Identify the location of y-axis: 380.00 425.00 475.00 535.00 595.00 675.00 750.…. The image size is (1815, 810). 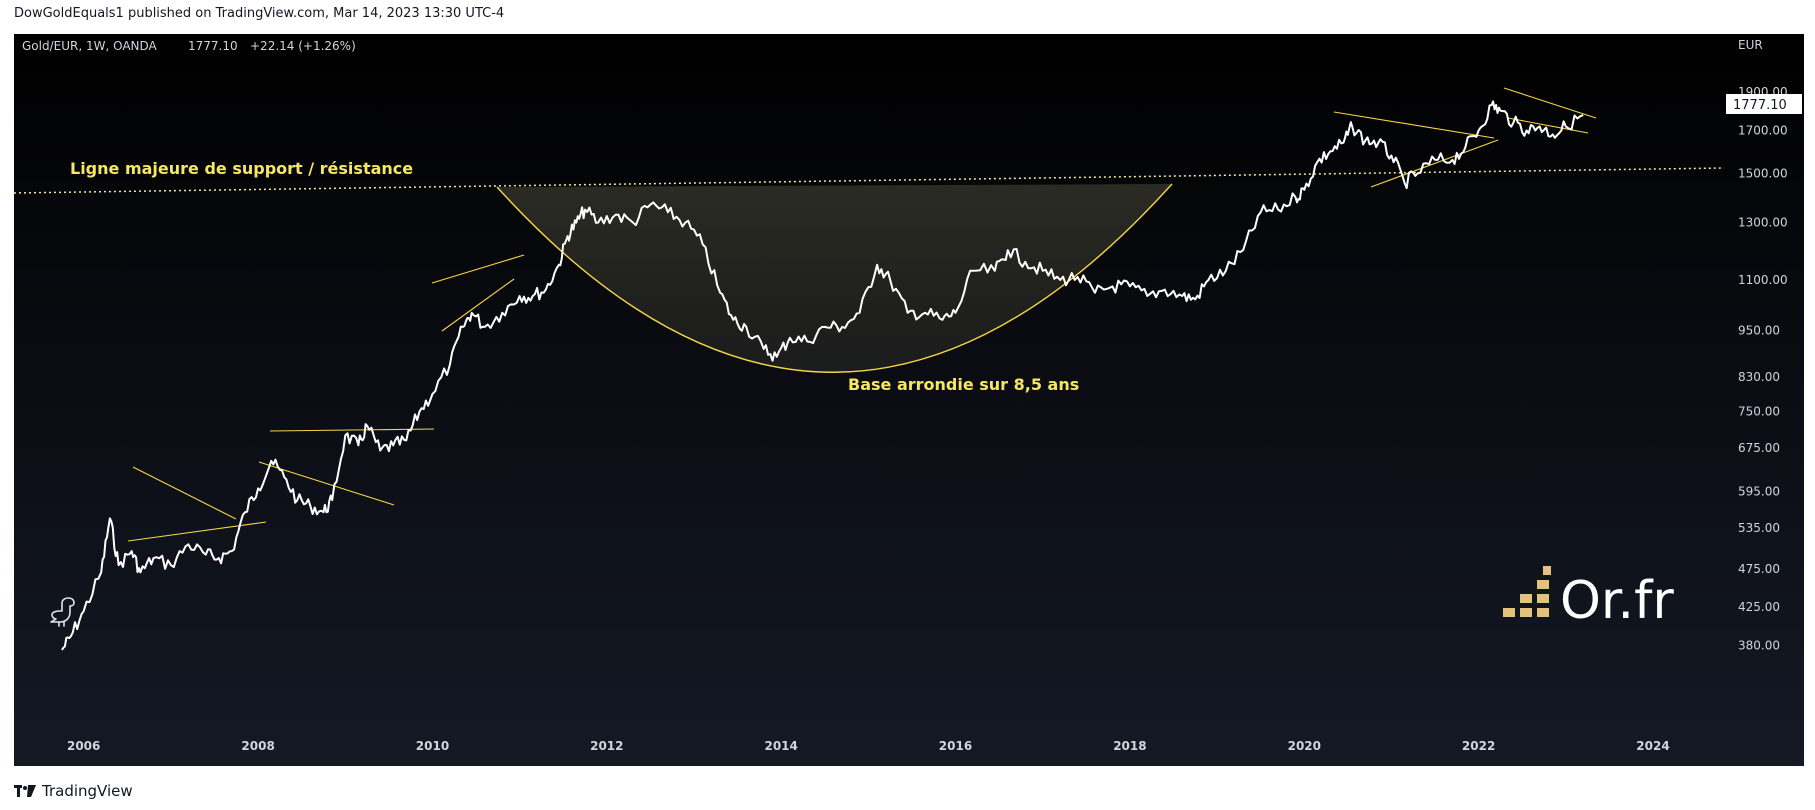
(1763, 368).